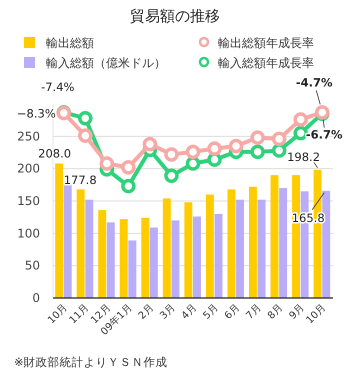  Describe the element at coordinates (28, 169) in the screenshot. I see `y-tick-label: 200` at that location.